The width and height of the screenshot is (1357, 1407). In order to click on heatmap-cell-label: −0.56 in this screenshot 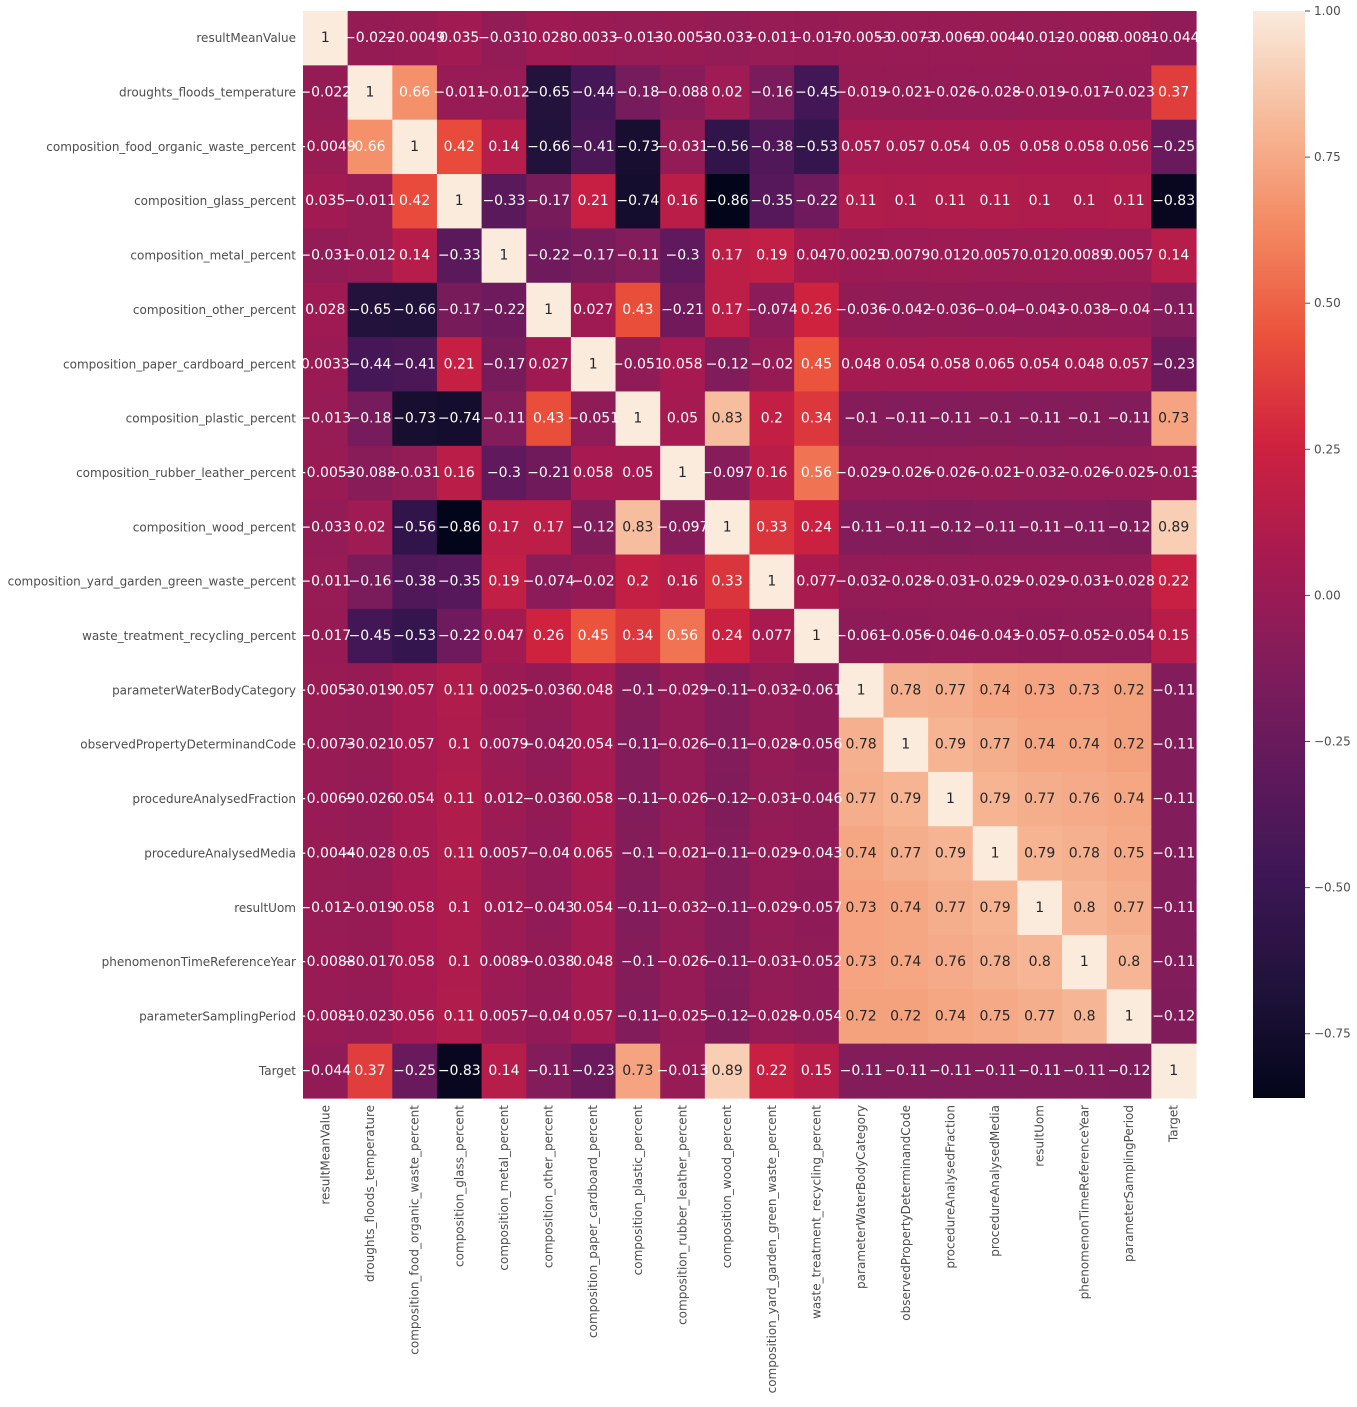, I will do `click(414, 527)`.